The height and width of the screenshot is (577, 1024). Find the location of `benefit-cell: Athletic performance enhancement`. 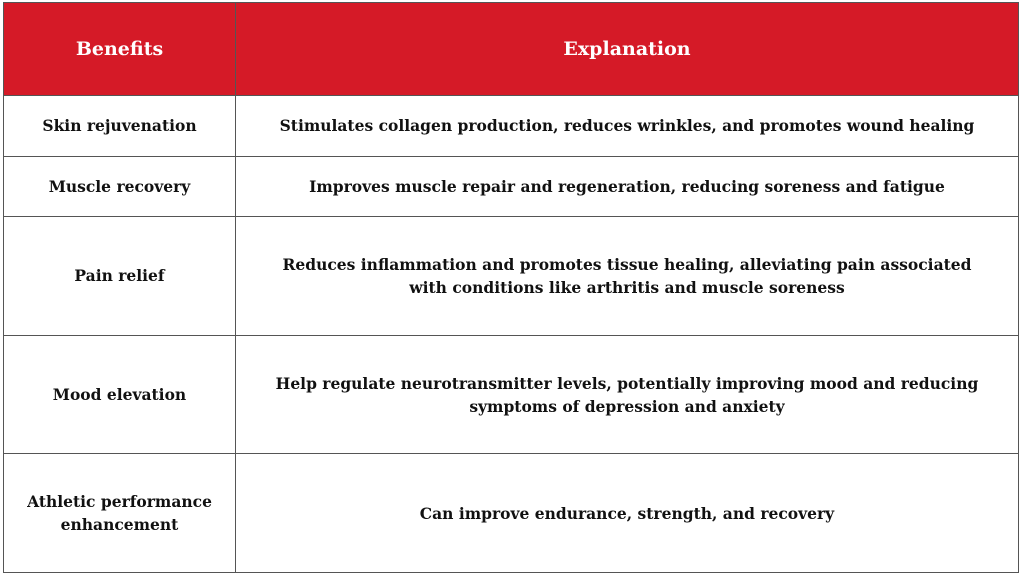

benefit-cell: Athletic performance enhancement is located at coordinates (119, 513).